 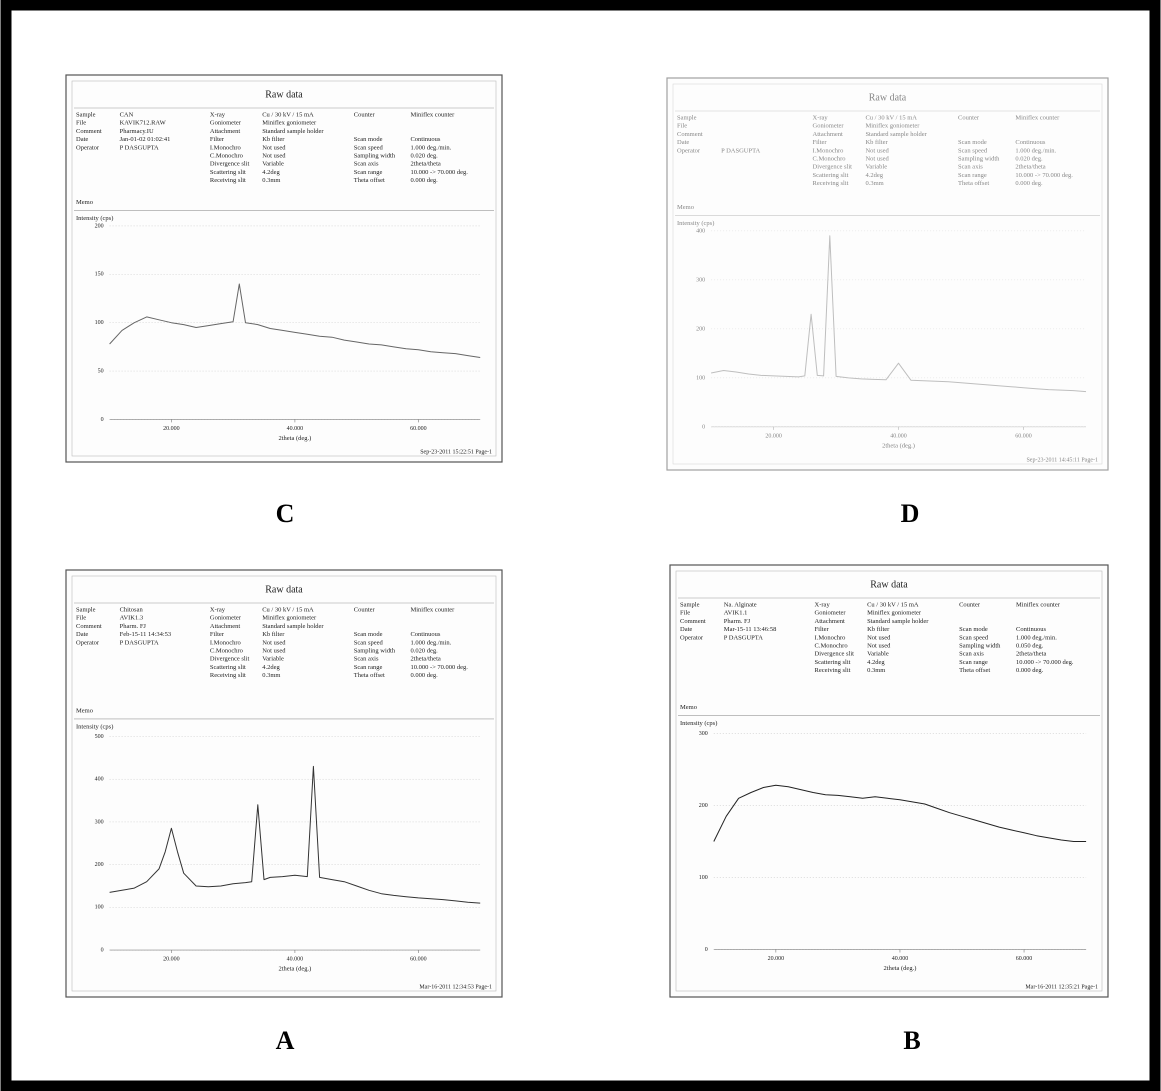 What do you see at coordinates (689, 150) in the screenshot?
I see `header-label: Operator` at bounding box center [689, 150].